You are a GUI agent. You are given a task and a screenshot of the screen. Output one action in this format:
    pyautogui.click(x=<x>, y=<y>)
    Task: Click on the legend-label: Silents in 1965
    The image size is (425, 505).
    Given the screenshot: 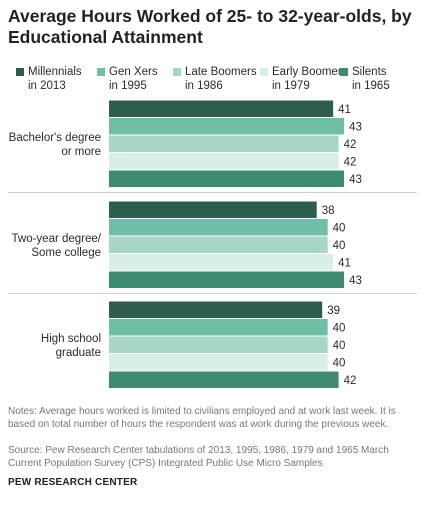 What is the action you would take?
    pyautogui.click(x=371, y=79)
    